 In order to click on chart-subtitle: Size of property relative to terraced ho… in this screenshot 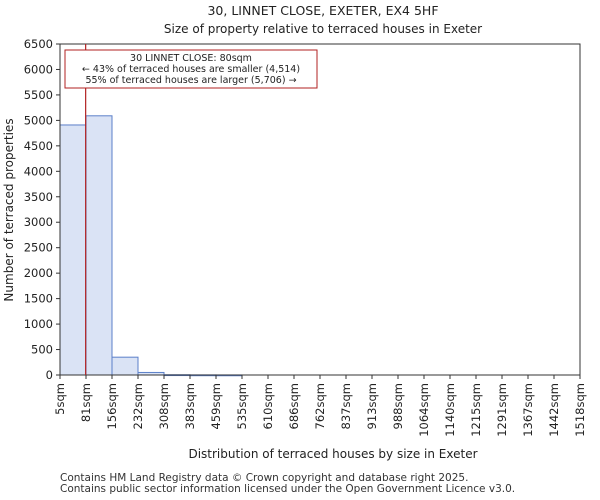, I will do `click(323, 29)`.